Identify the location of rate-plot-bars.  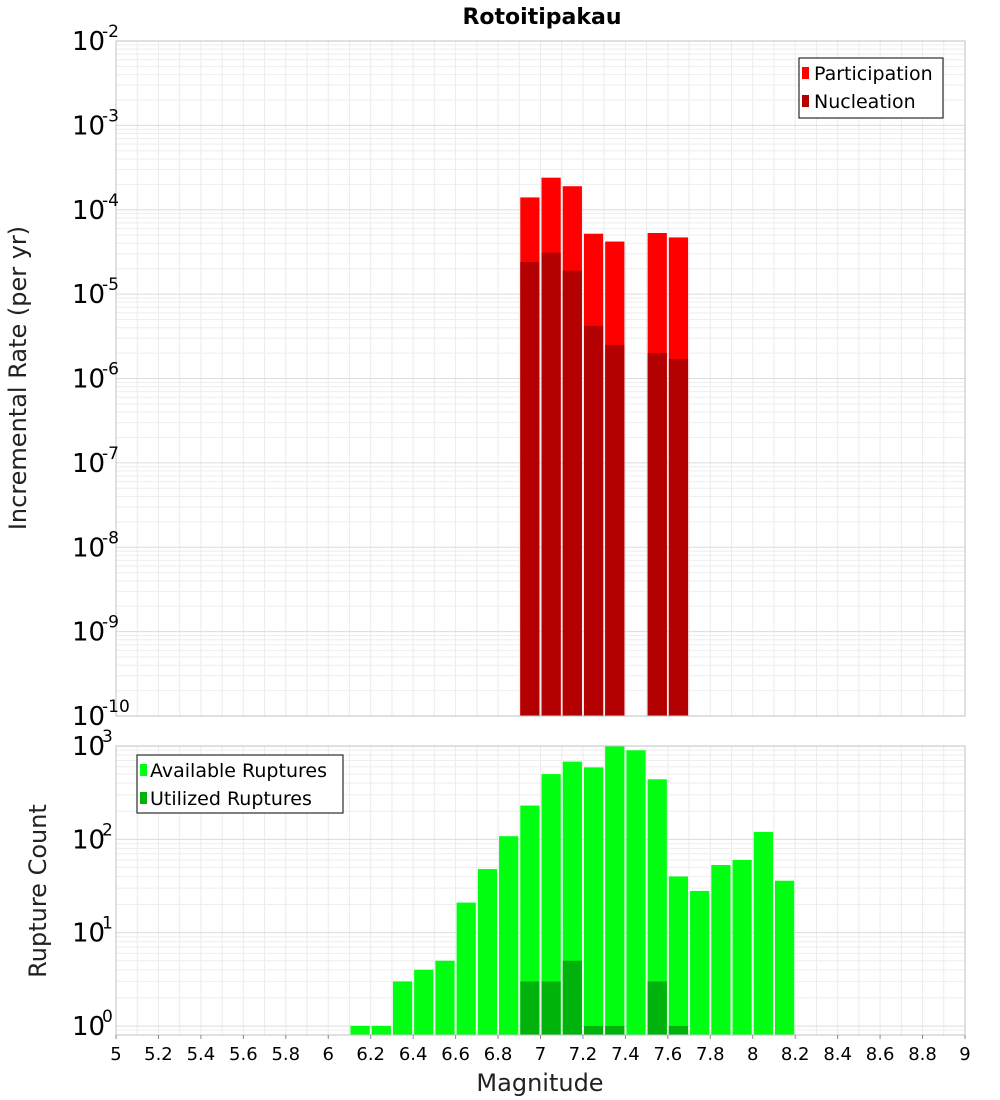
(604, 447).